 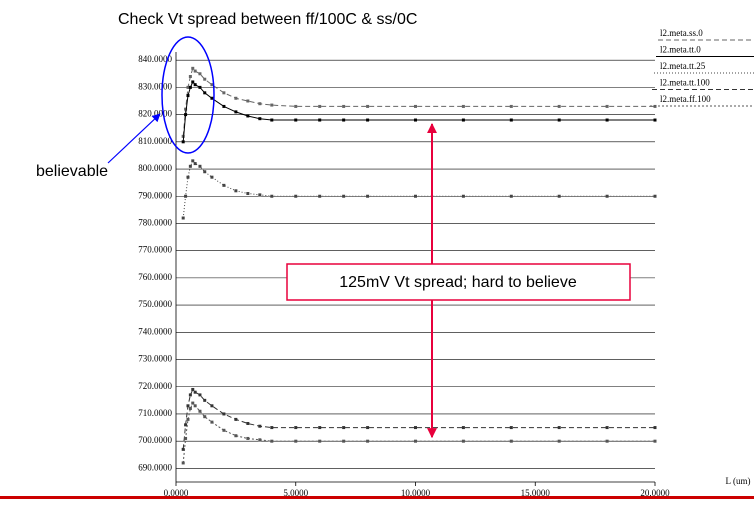 What do you see at coordinates (155, 59) in the screenshot?
I see `y-tick-label: 840.0000` at bounding box center [155, 59].